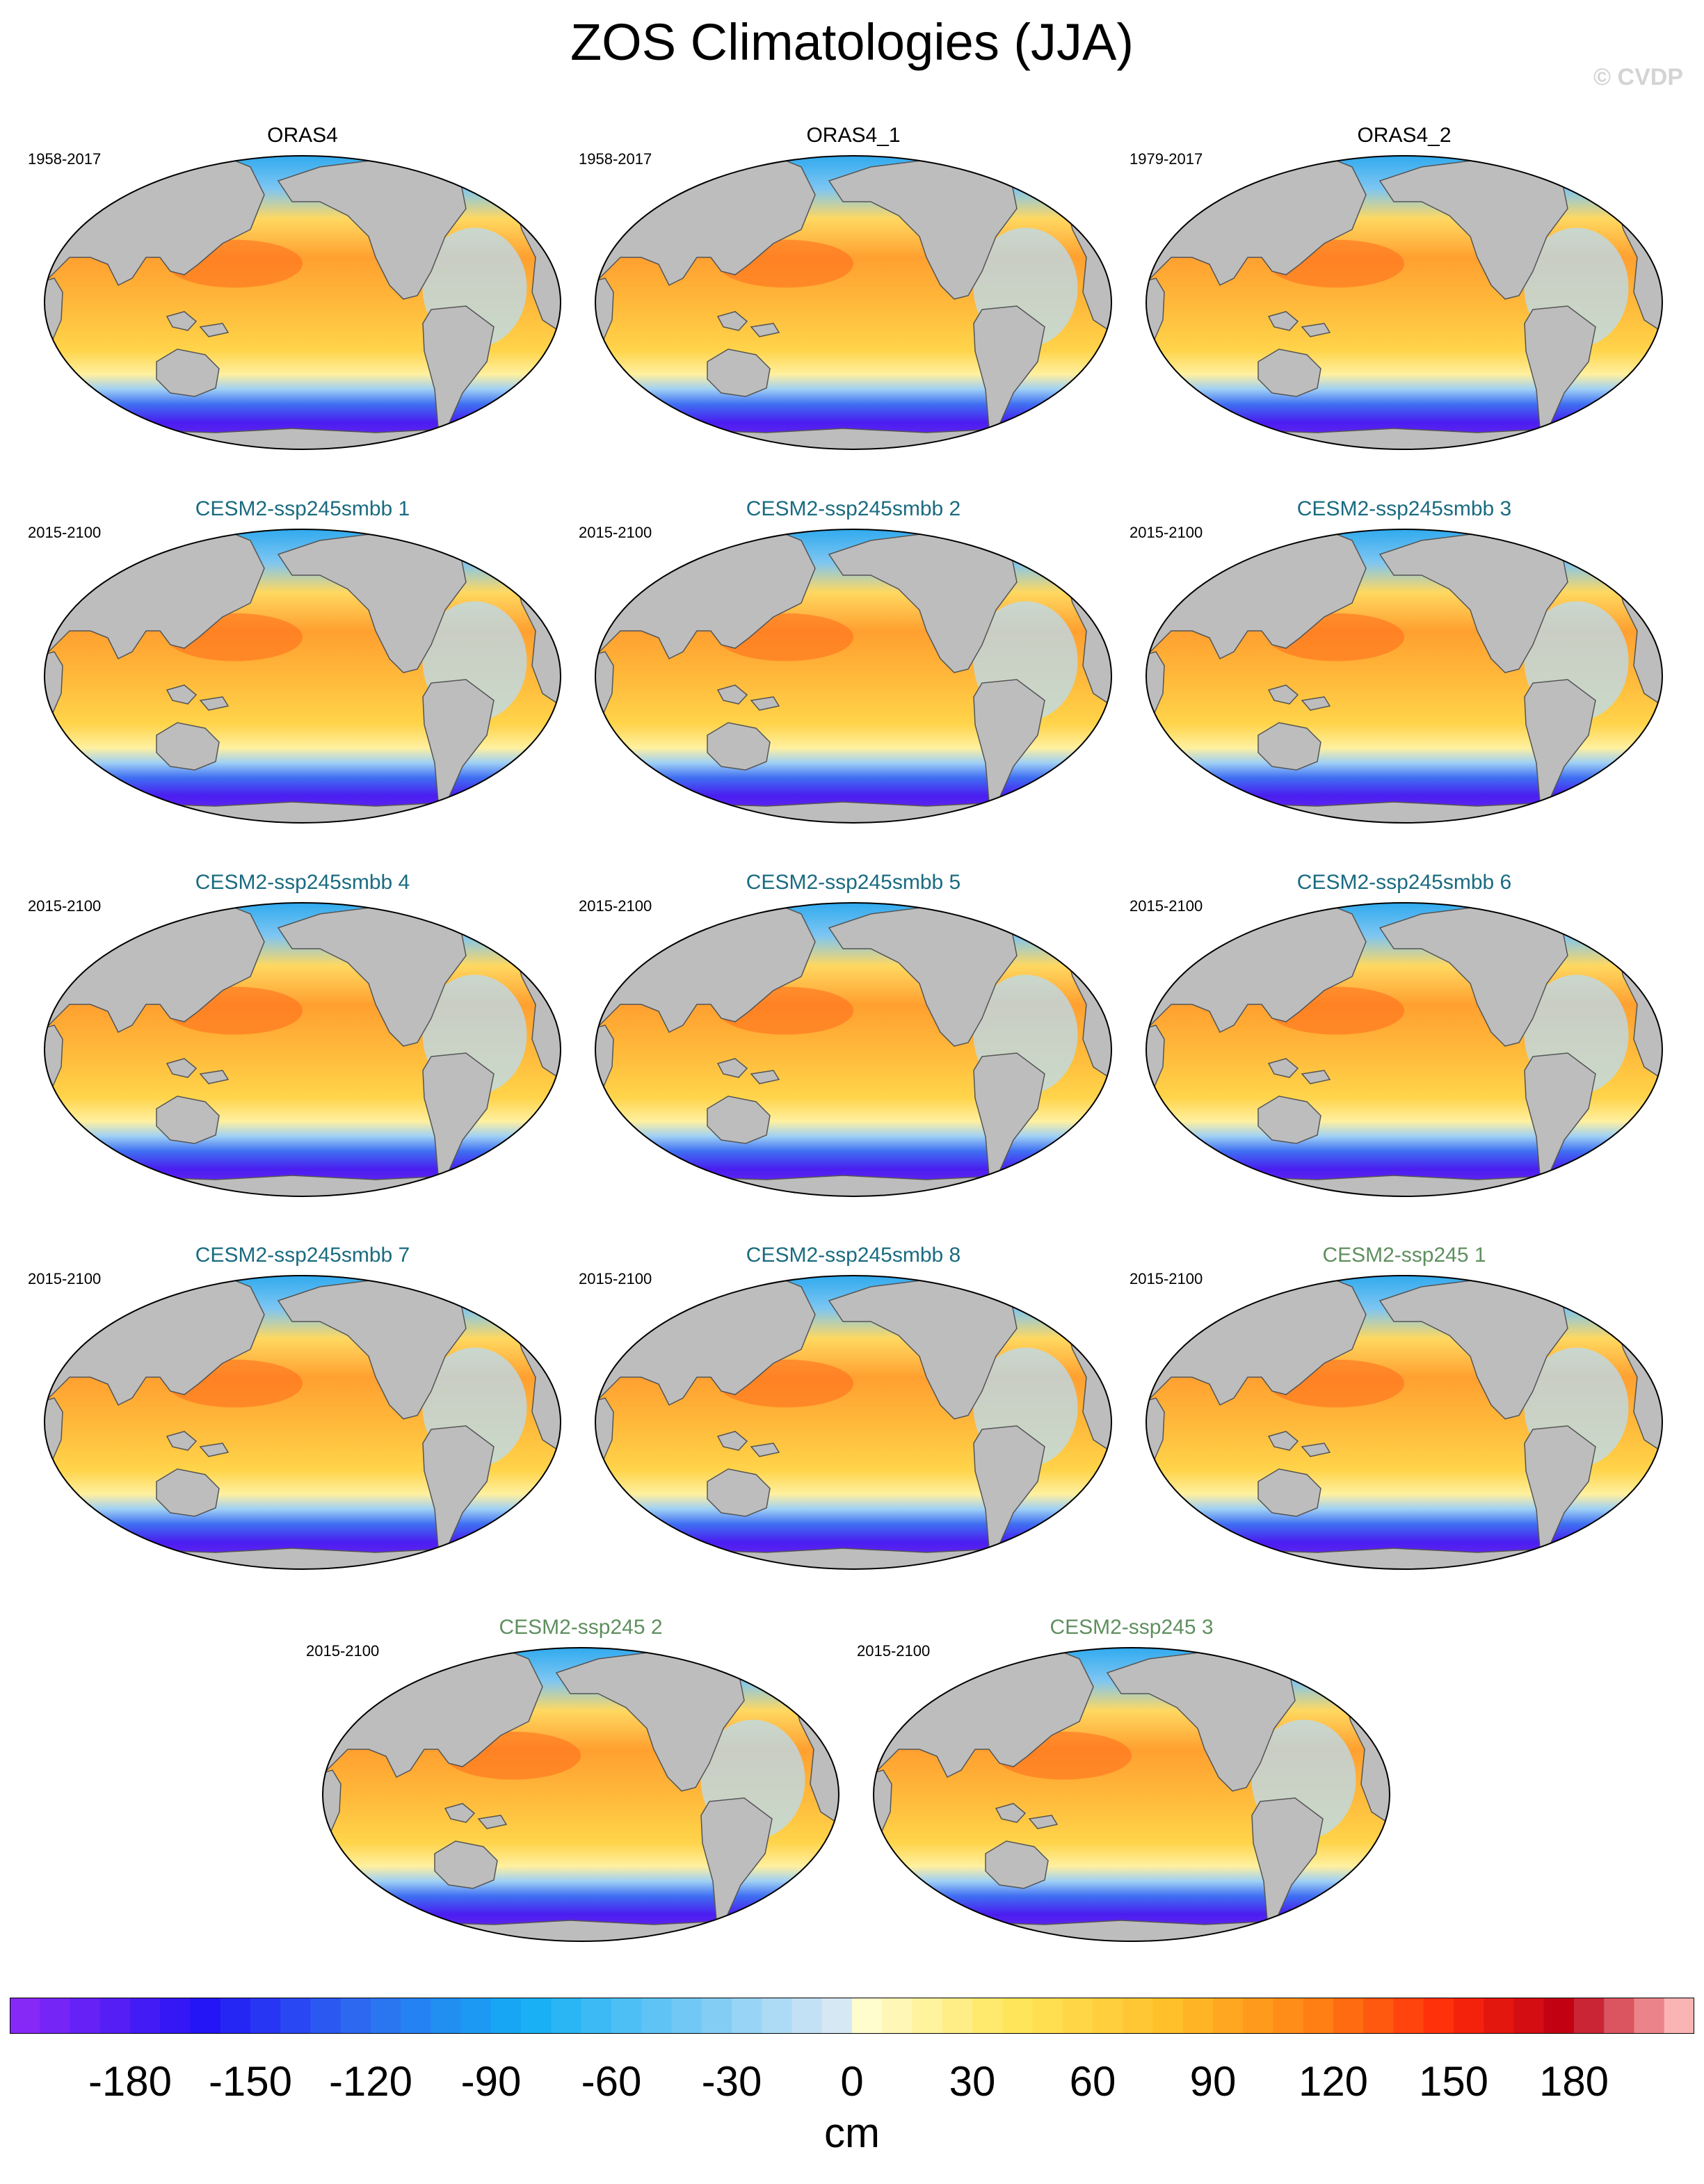 This screenshot has height=2184, width=1704. I want to click on map-panel: CESM2-ssp245smbb 5 2015-2100, so click(853, 1045).